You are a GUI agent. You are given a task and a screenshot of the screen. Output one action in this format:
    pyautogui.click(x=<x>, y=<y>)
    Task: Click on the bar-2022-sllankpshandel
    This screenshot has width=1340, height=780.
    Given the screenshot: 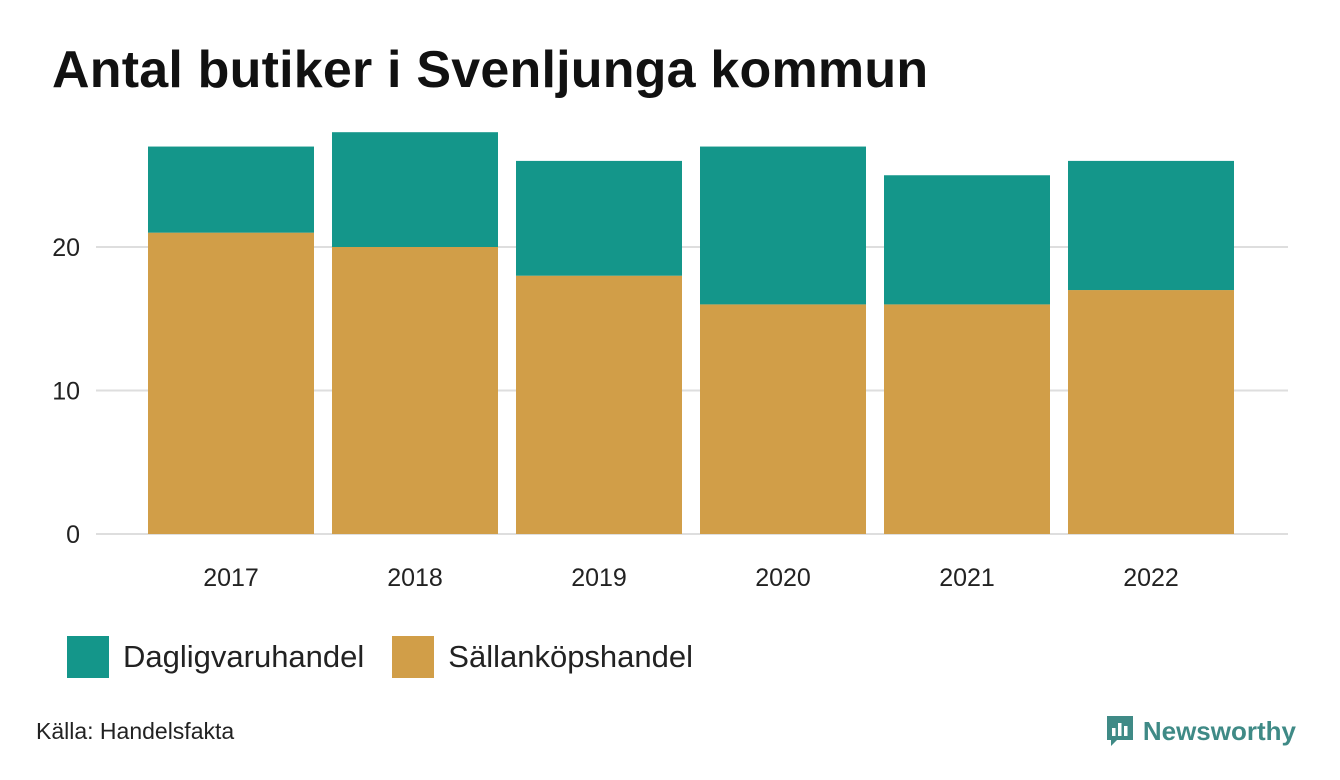 What is the action you would take?
    pyautogui.click(x=1151, y=412)
    